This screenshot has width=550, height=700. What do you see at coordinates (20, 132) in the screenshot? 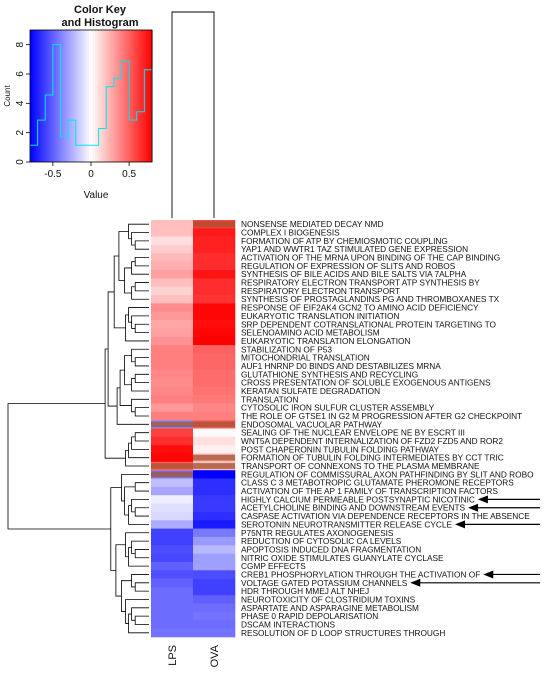
I see `color-key-y-tick-label: 2` at bounding box center [20, 132].